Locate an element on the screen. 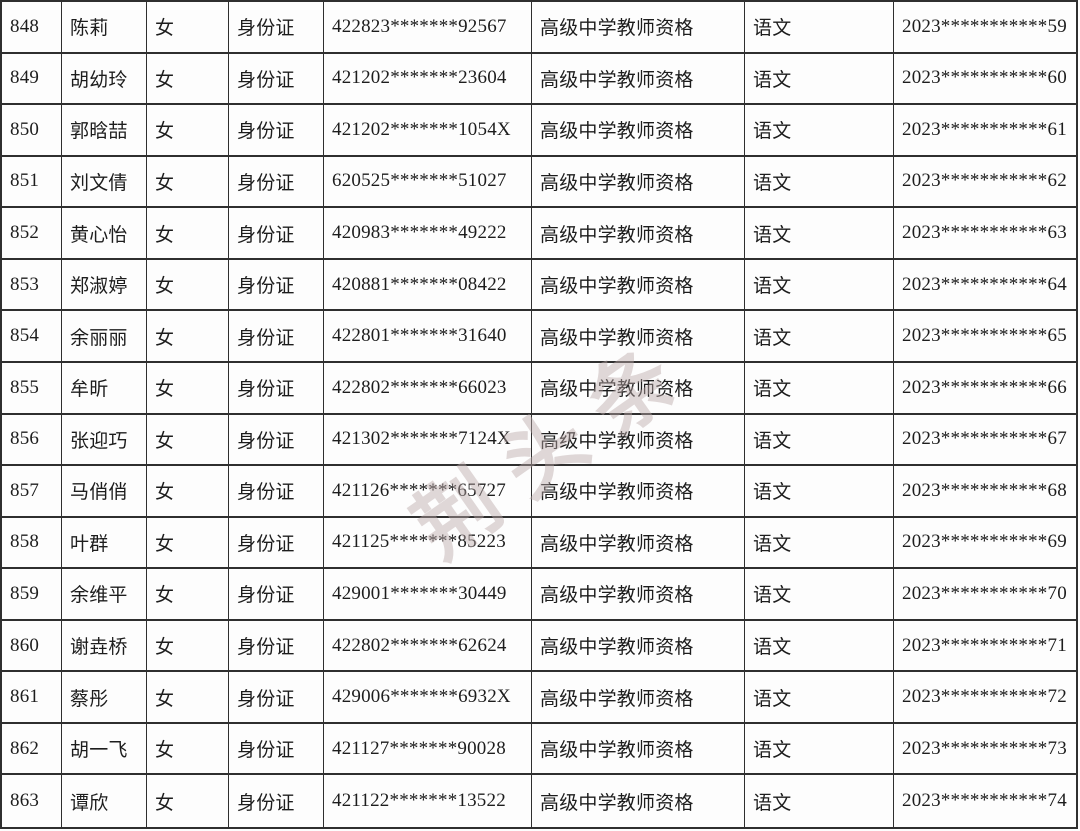 The height and width of the screenshot is (831, 1080). cell-id-number: 620525*******51027 is located at coordinates (428, 182).